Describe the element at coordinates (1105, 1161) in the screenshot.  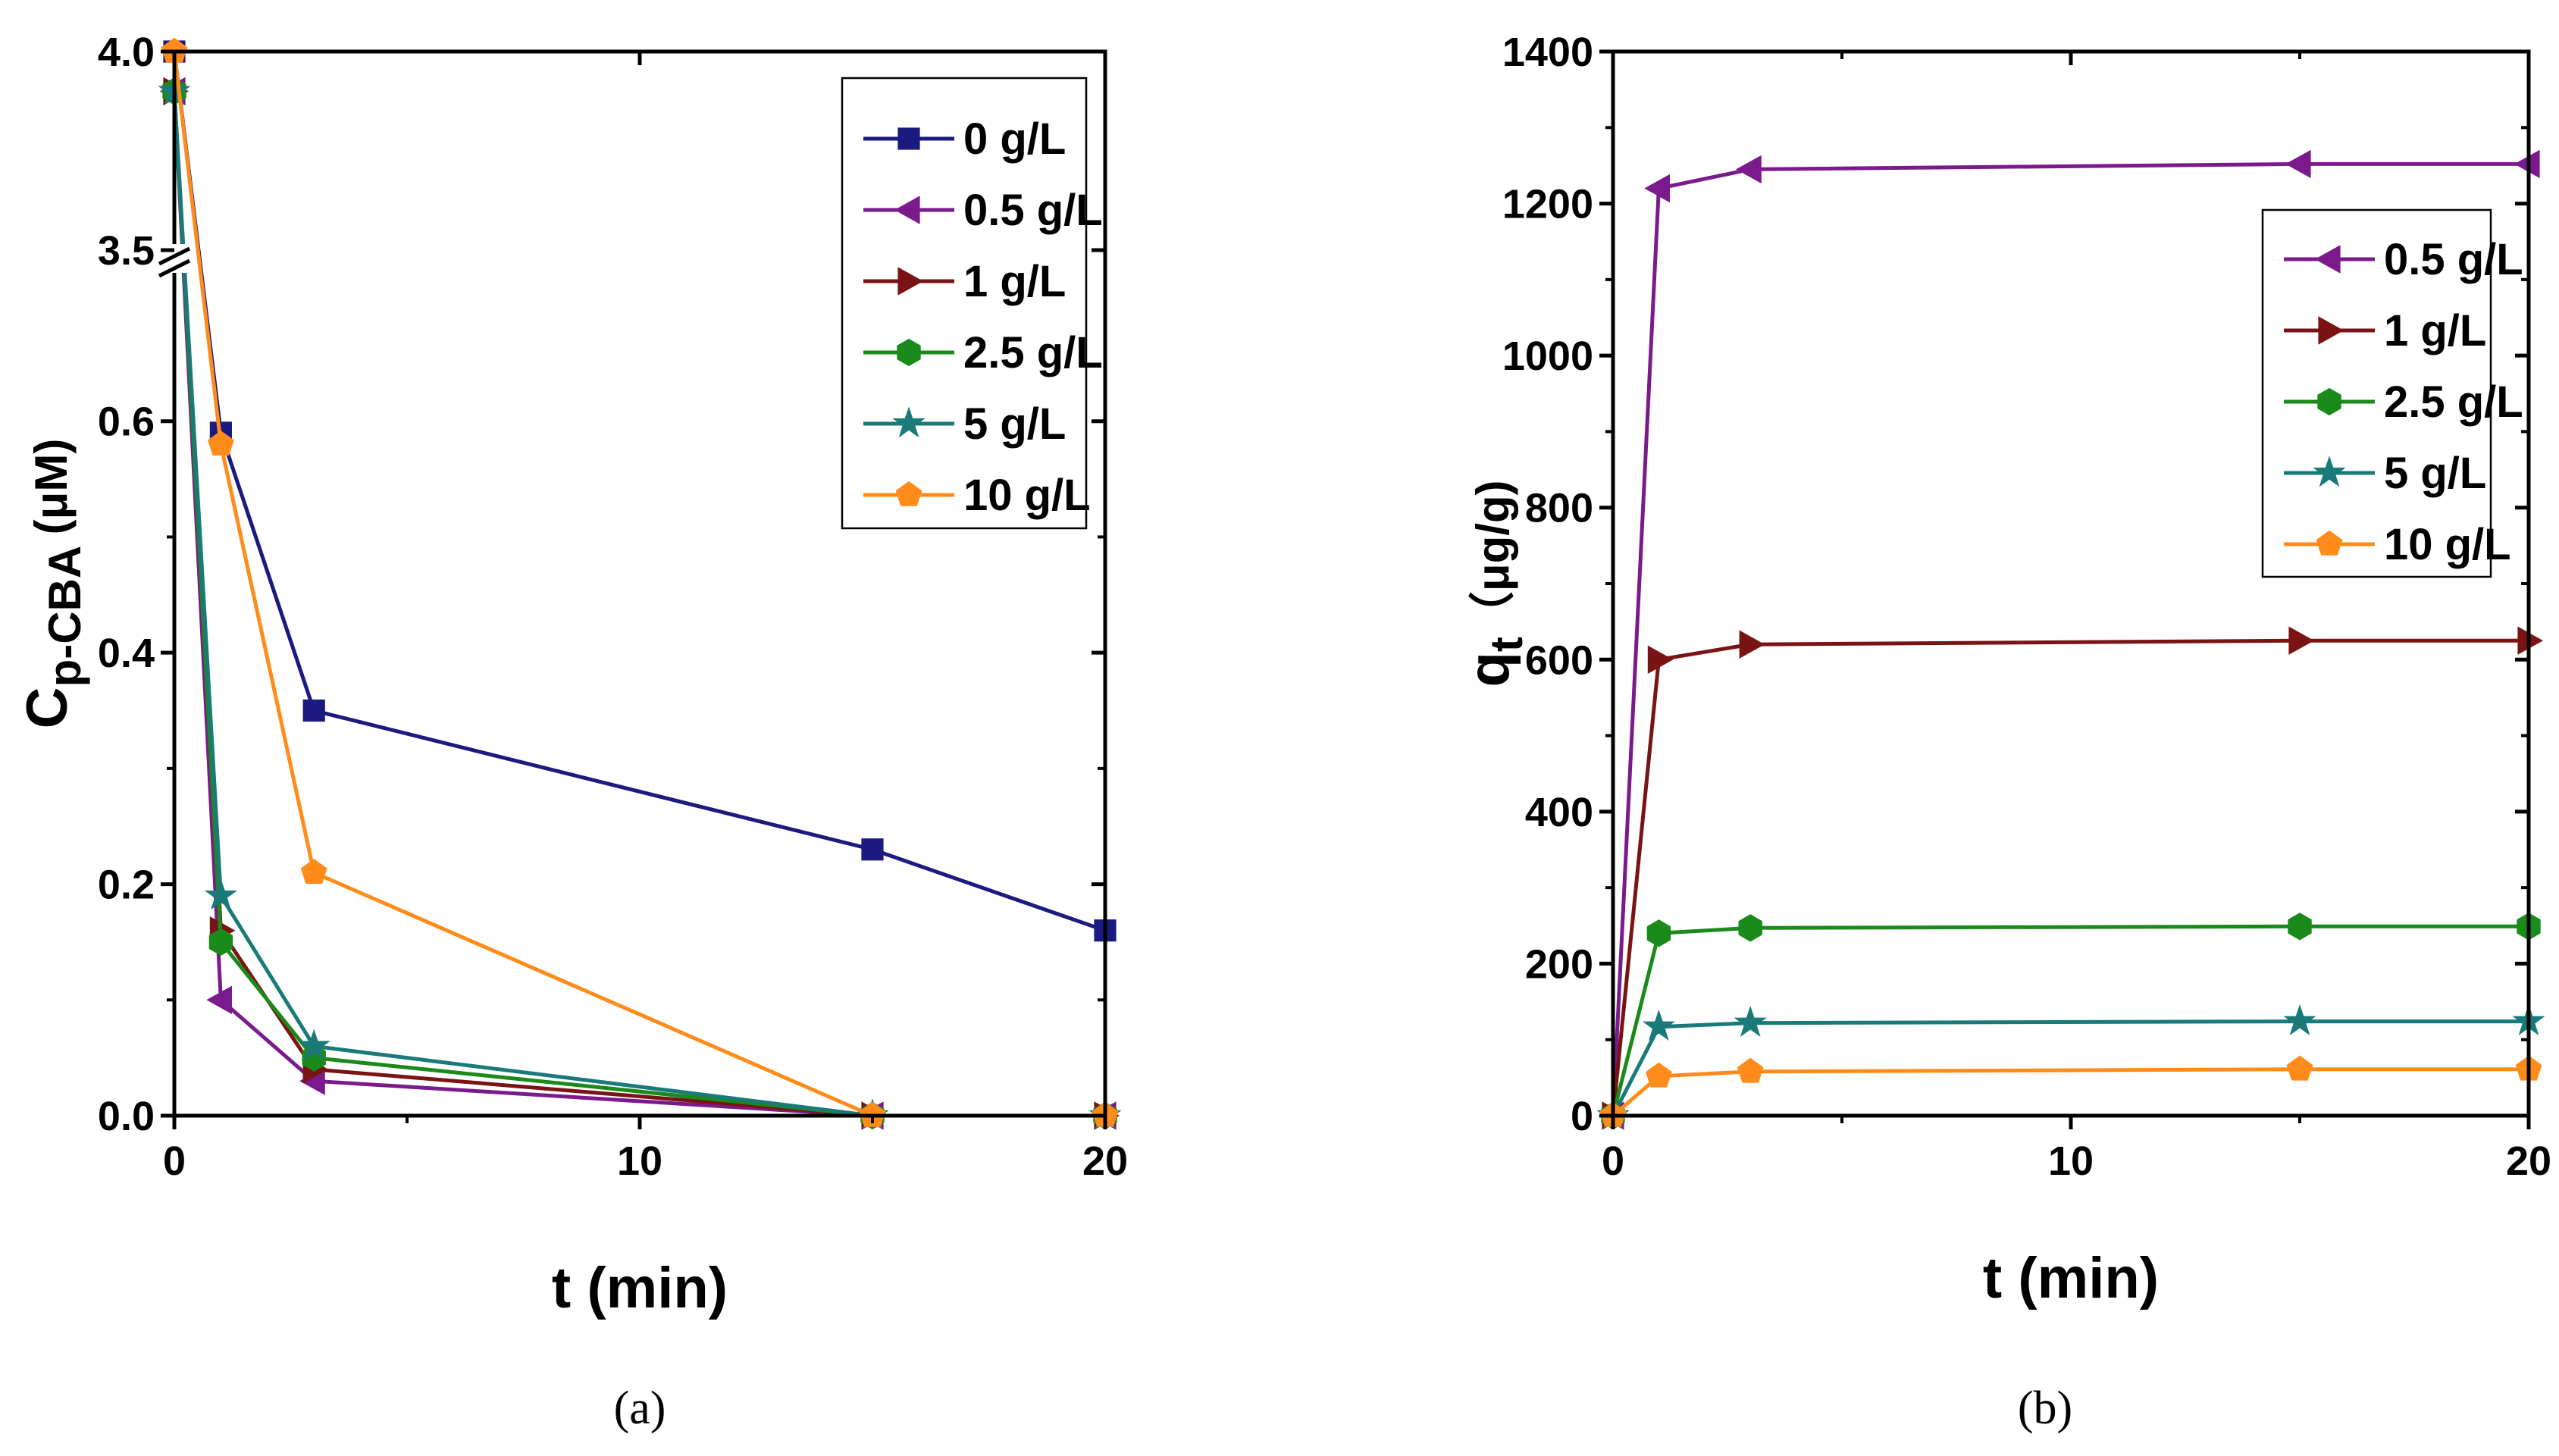
I see `panel-a-xtick-label-2: 20` at that location.